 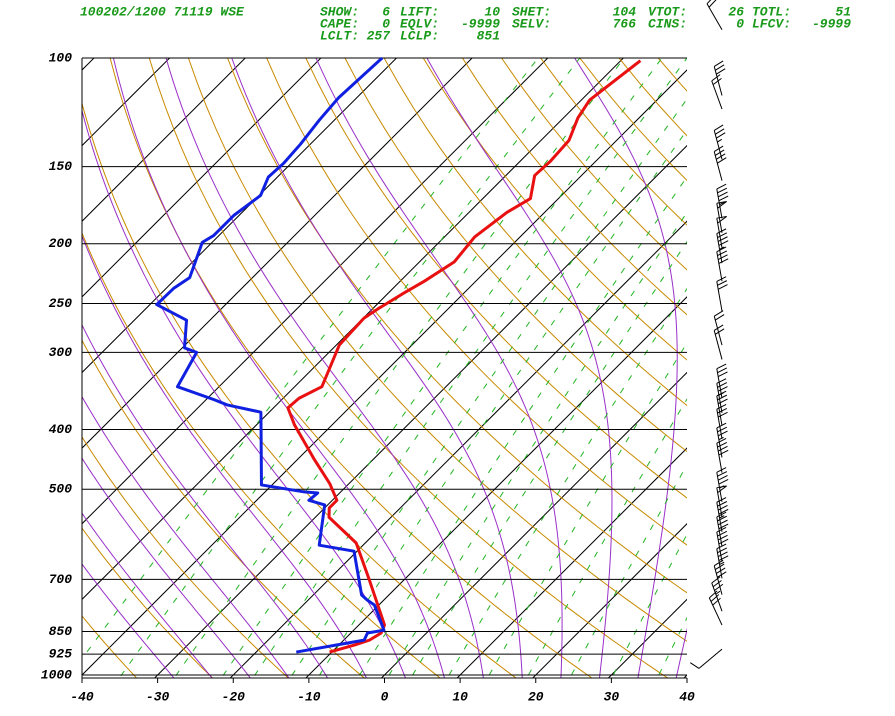 I want to click on index-name: CAPE:, so click(x=339, y=23).